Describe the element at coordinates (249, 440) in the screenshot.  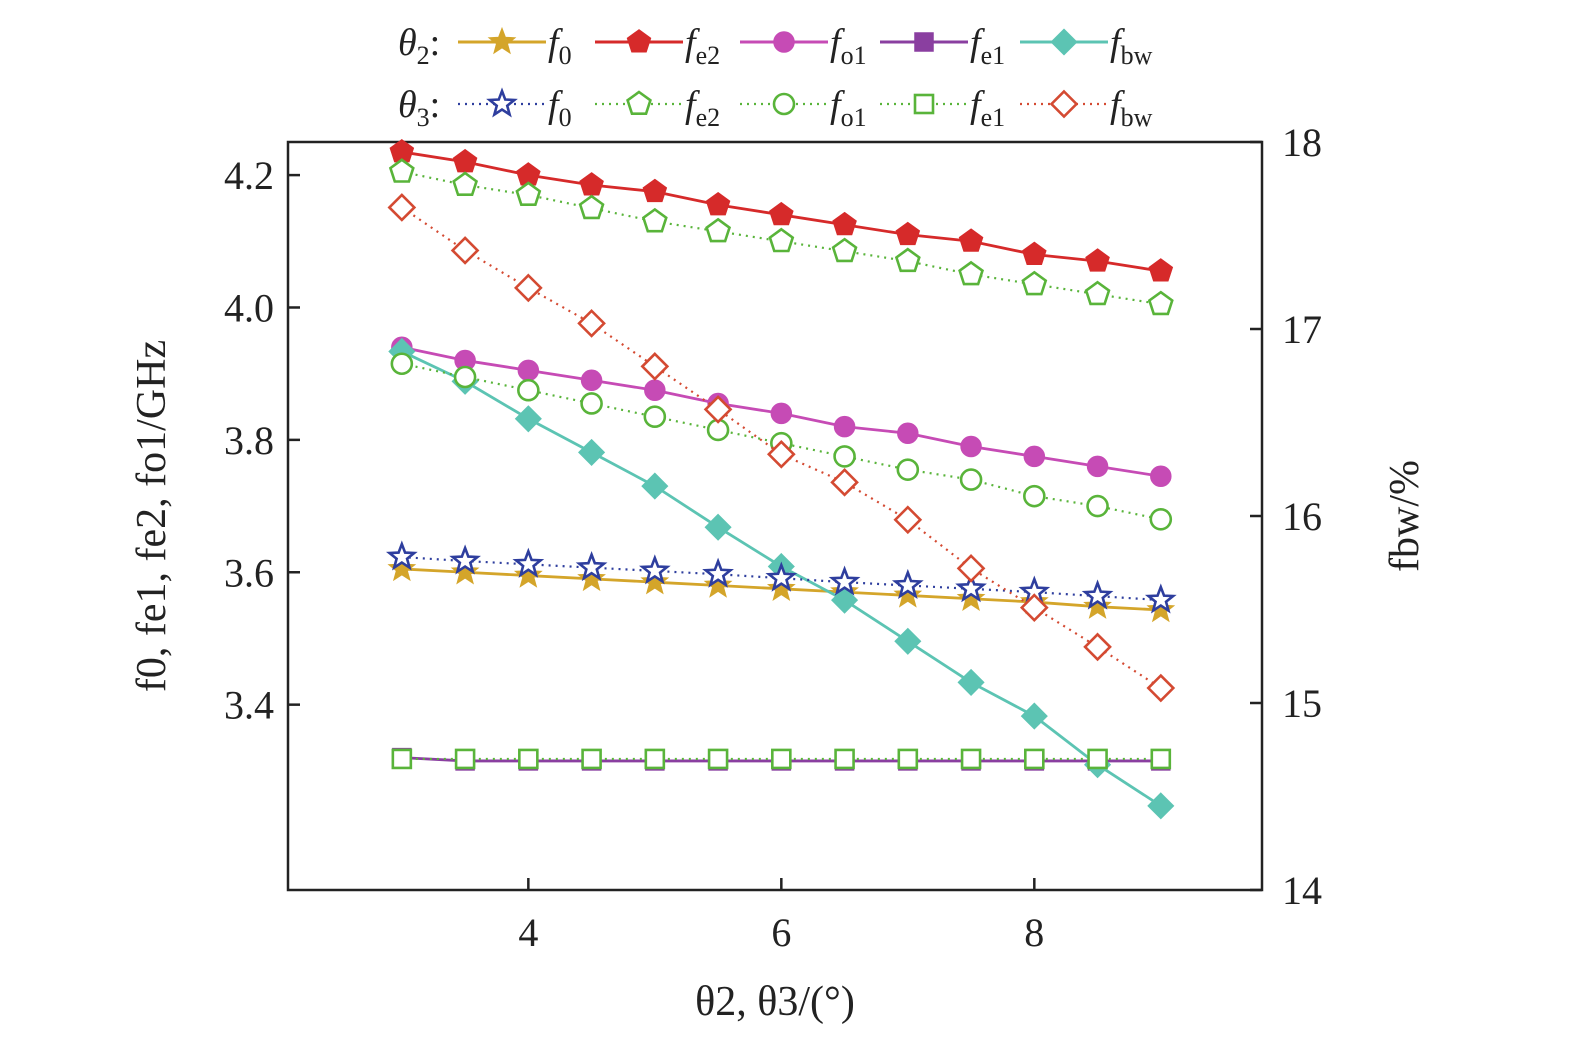
I see `y-left-tick-label: 3.8` at that location.